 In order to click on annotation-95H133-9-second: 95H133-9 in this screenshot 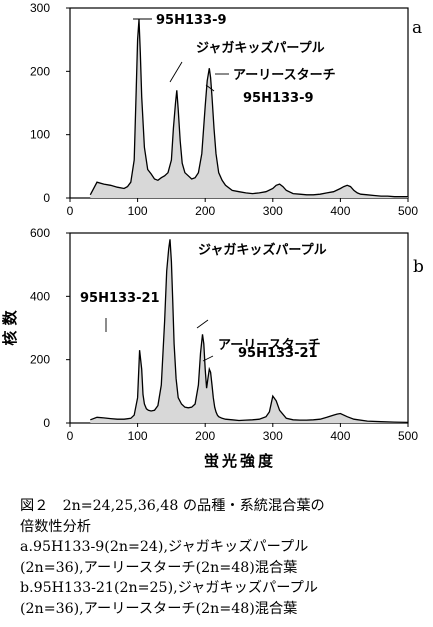, I will do `click(278, 98)`.